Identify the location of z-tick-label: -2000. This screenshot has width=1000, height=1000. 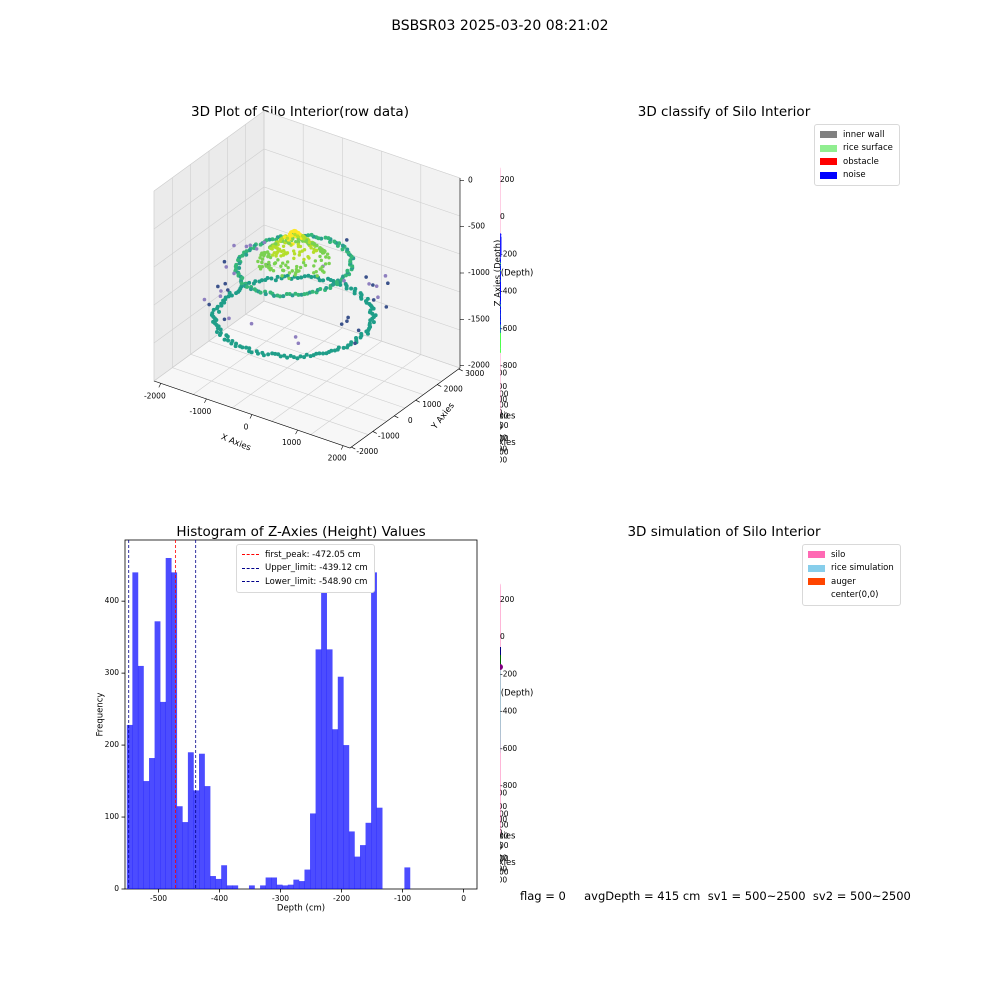
(479, 365).